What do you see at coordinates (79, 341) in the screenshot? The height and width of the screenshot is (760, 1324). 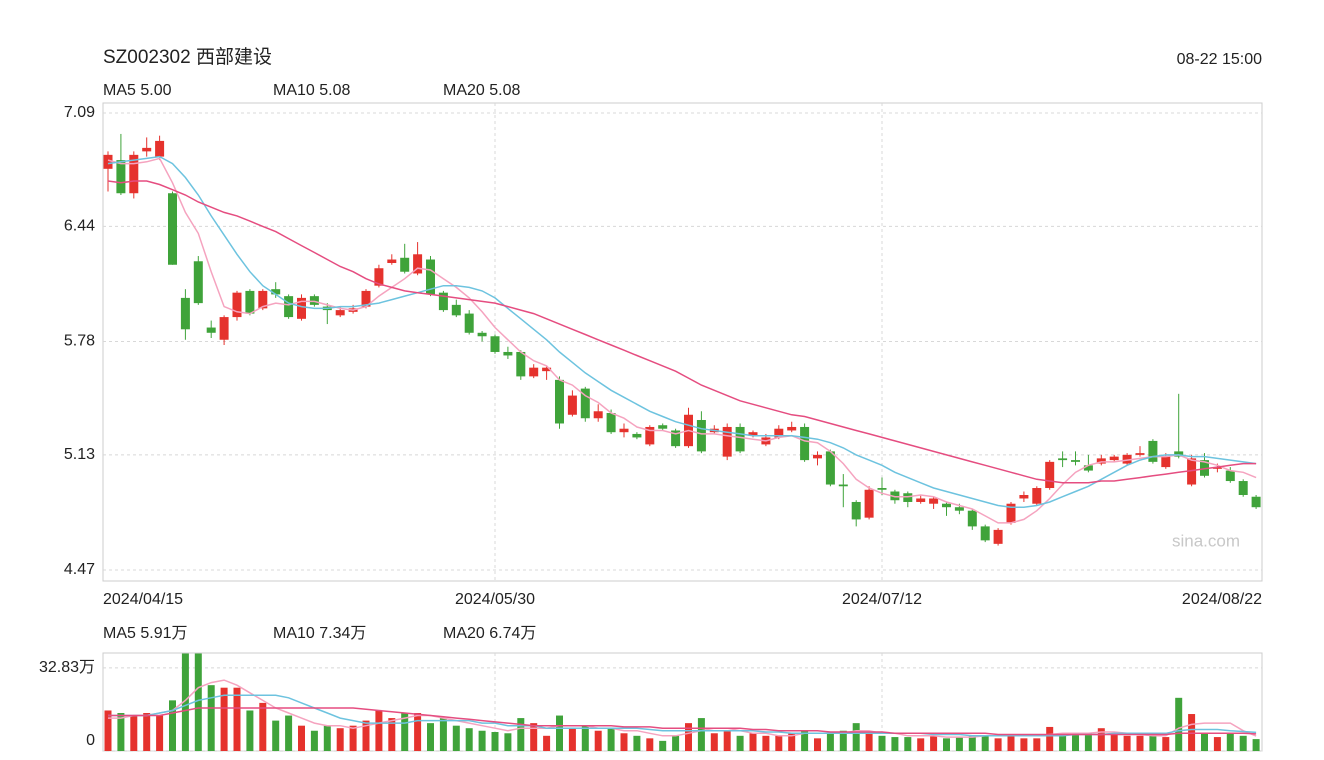 I see `y-tick-label: 5.78` at bounding box center [79, 341].